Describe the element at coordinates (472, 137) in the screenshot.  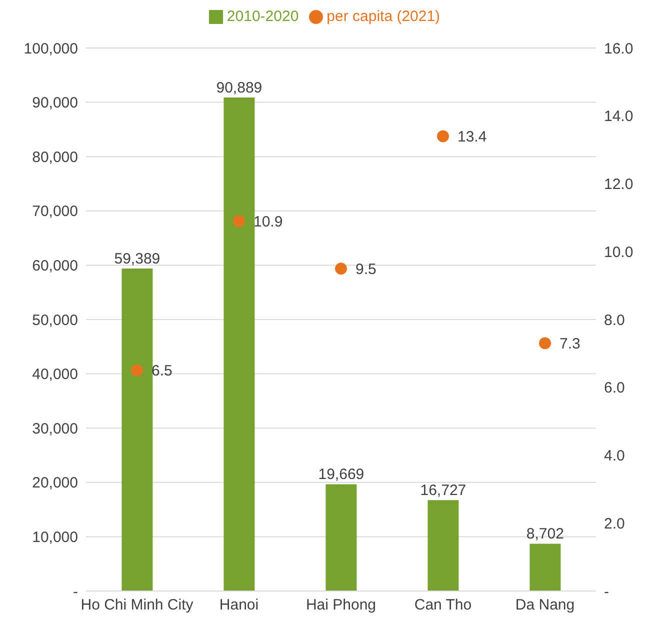
I see `data-label: 13.4` at that location.